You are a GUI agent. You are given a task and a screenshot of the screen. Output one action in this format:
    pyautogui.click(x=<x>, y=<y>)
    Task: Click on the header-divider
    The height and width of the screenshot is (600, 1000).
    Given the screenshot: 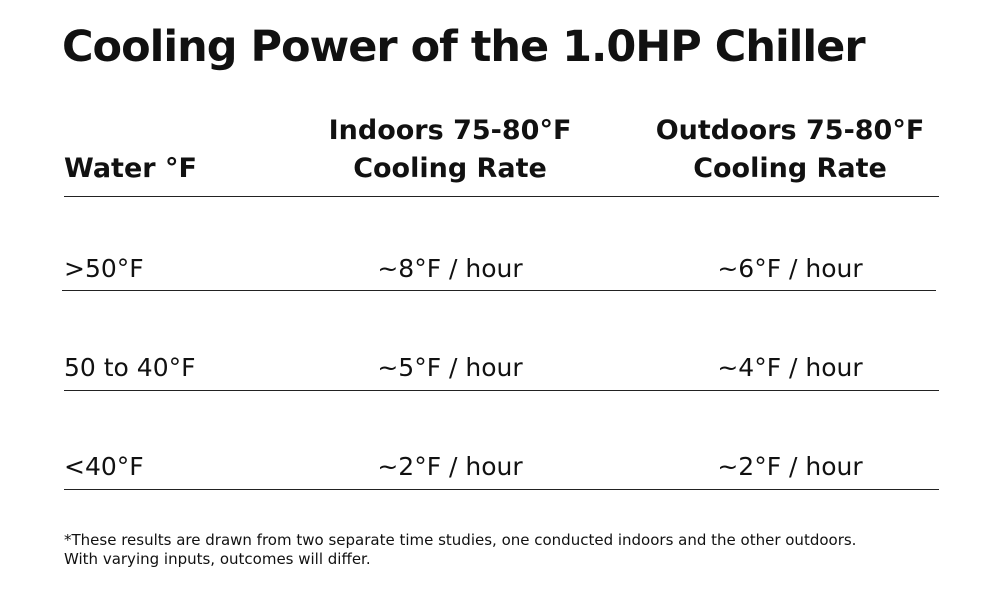 What is the action you would take?
    pyautogui.click(x=501, y=196)
    